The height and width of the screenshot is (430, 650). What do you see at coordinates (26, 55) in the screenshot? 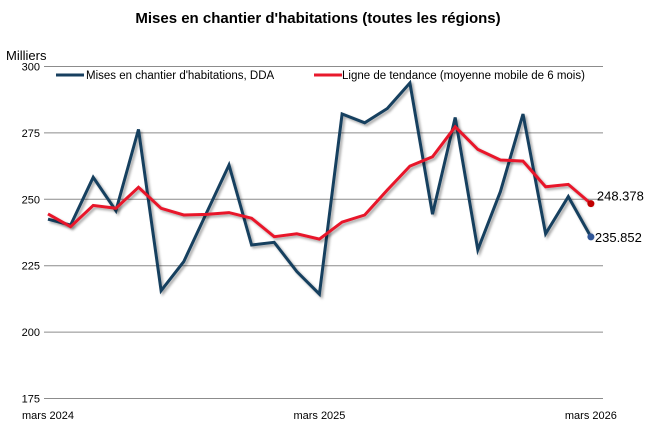
I see `y-axis-label: Milliers` at bounding box center [26, 55].